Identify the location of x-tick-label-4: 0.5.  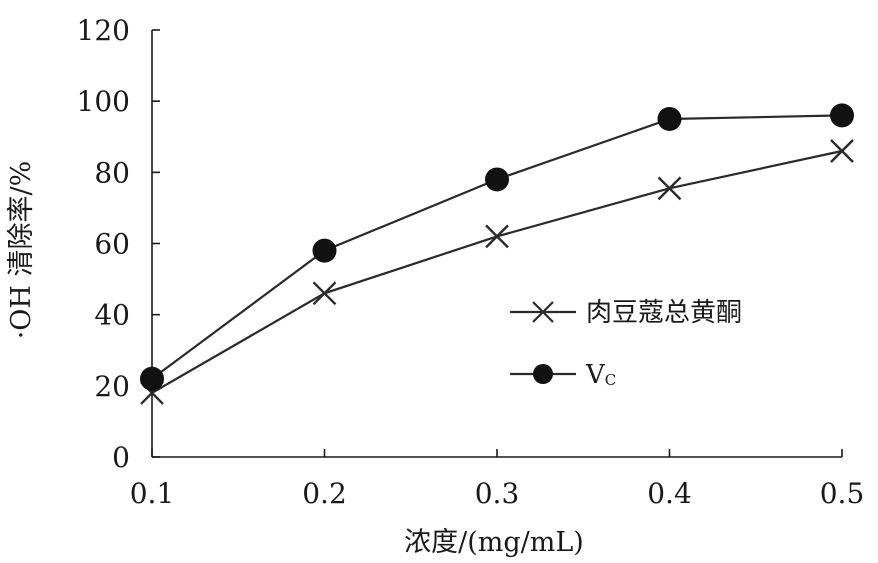
(842, 493).